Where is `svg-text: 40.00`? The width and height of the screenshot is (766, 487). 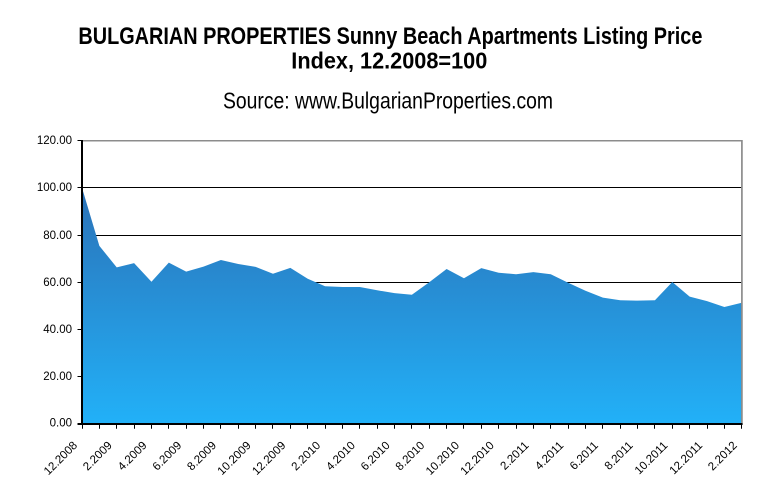
svg-text: 40.00 is located at coordinates (57, 330).